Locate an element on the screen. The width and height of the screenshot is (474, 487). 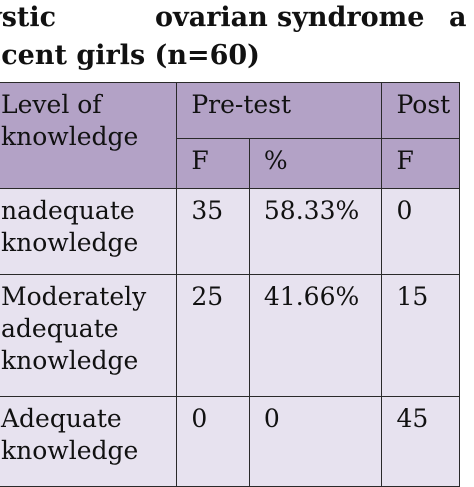
header-level-line: knowledge is located at coordinates (70, 136).